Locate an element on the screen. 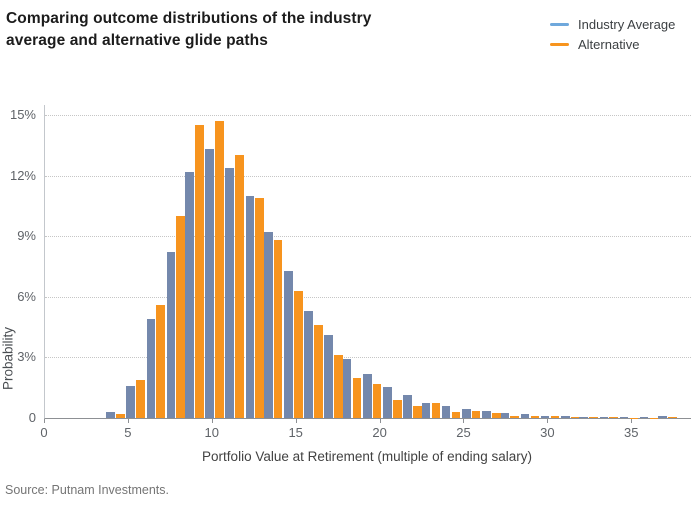 The image size is (696, 521). legend-item-industry-average: Industry Average is located at coordinates (612, 24).